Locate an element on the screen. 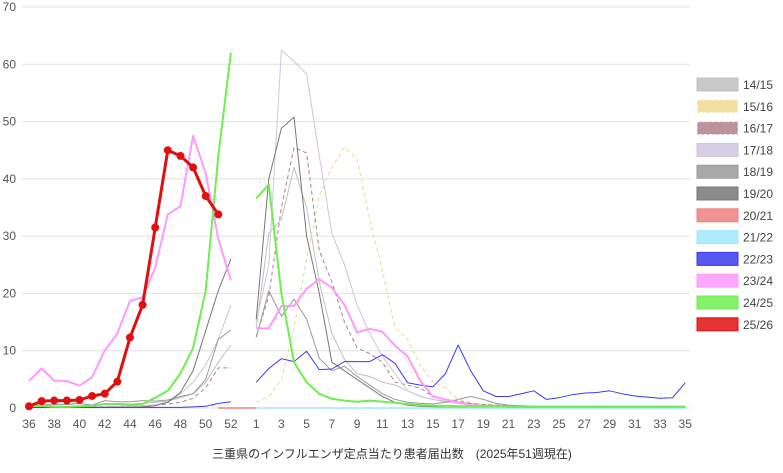 This screenshot has width=783, height=473. legend-label: 21/22 is located at coordinates (758, 238).